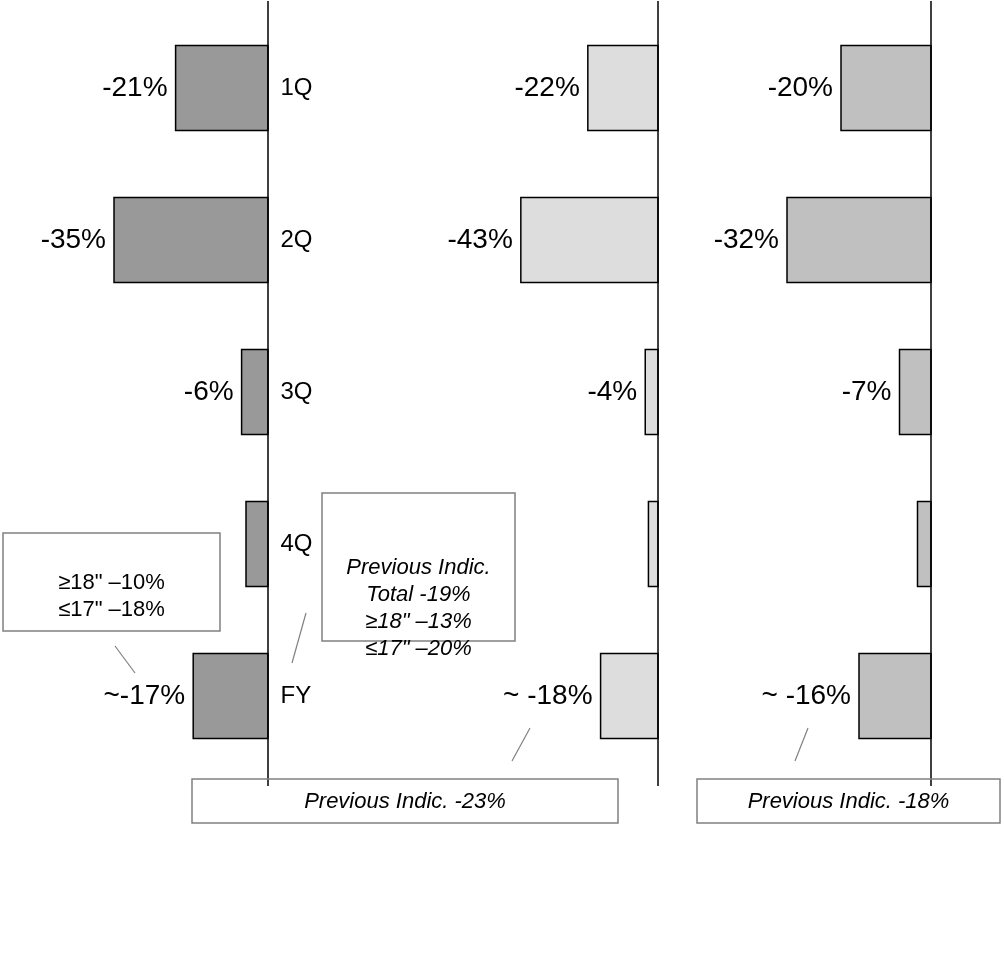  I want to click on data-label: -4%, so click(612, 390).